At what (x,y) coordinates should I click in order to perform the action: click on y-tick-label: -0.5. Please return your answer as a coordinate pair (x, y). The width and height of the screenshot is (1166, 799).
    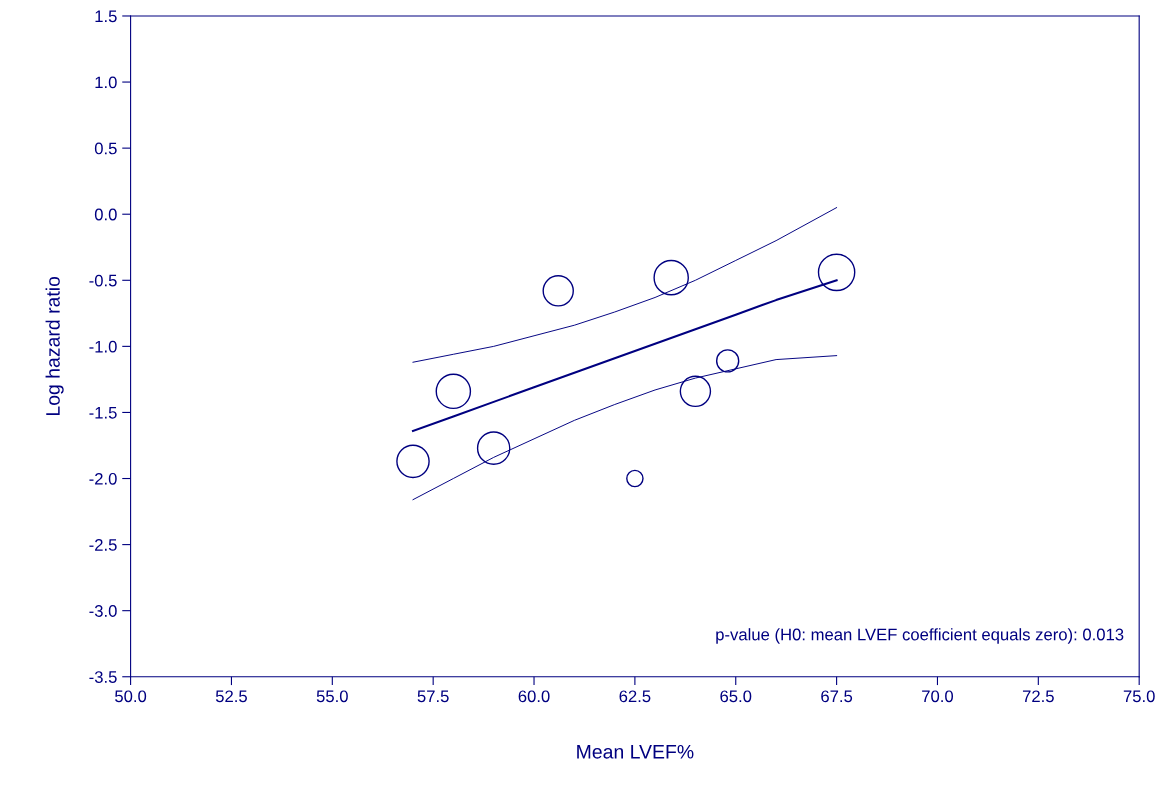
    Looking at the image, I should click on (103, 280).